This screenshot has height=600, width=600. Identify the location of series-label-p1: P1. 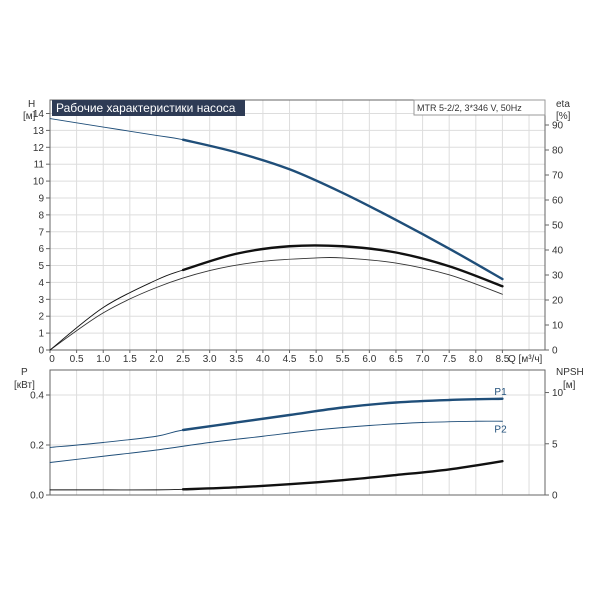
(500, 392).